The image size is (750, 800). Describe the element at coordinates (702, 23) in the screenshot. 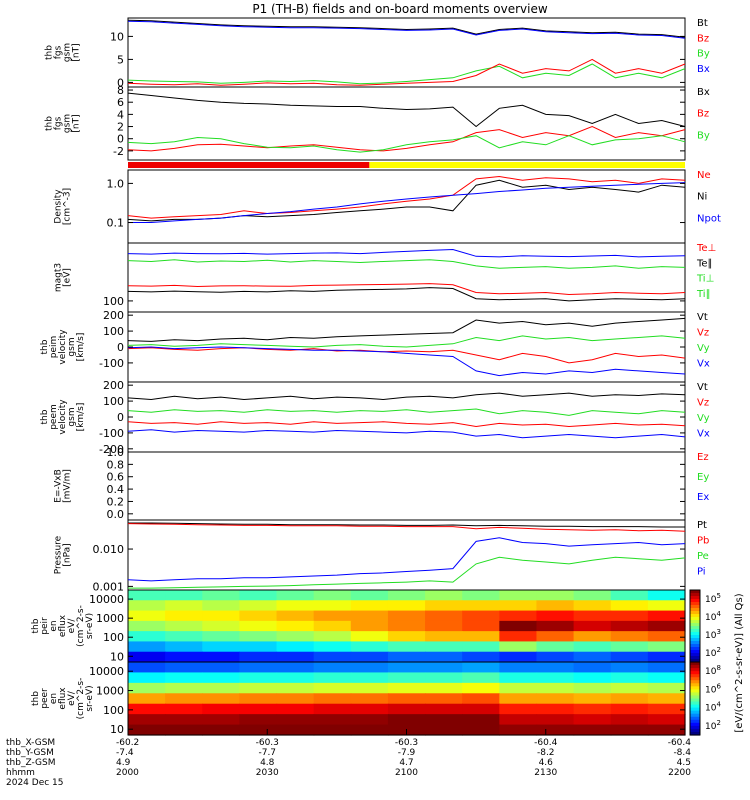

I see `legend-label: Bt` at that location.